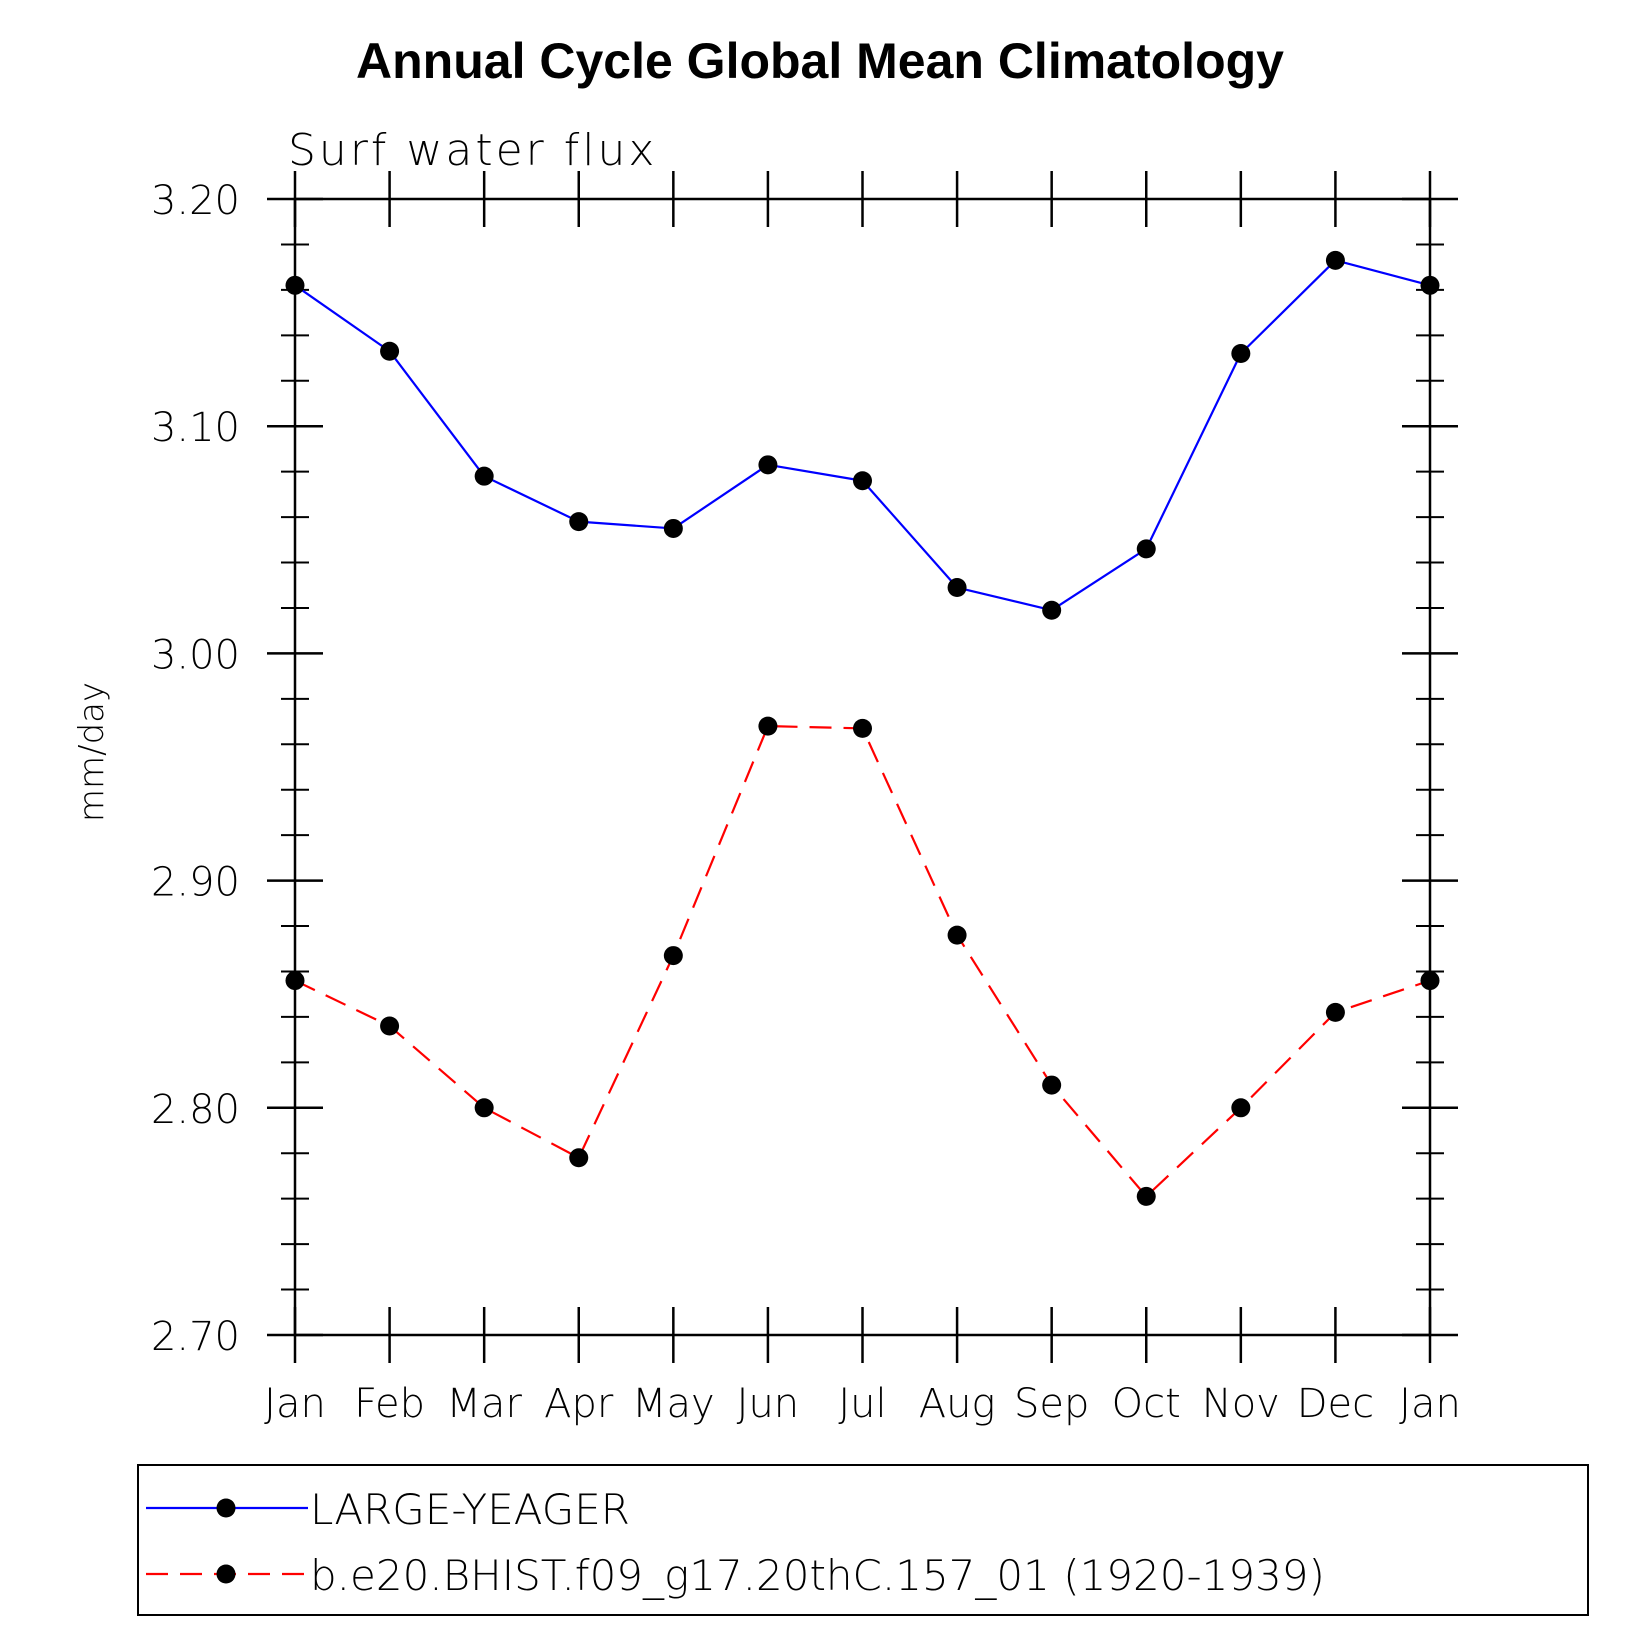  I want to click on legend-box, so click(863, 1540).